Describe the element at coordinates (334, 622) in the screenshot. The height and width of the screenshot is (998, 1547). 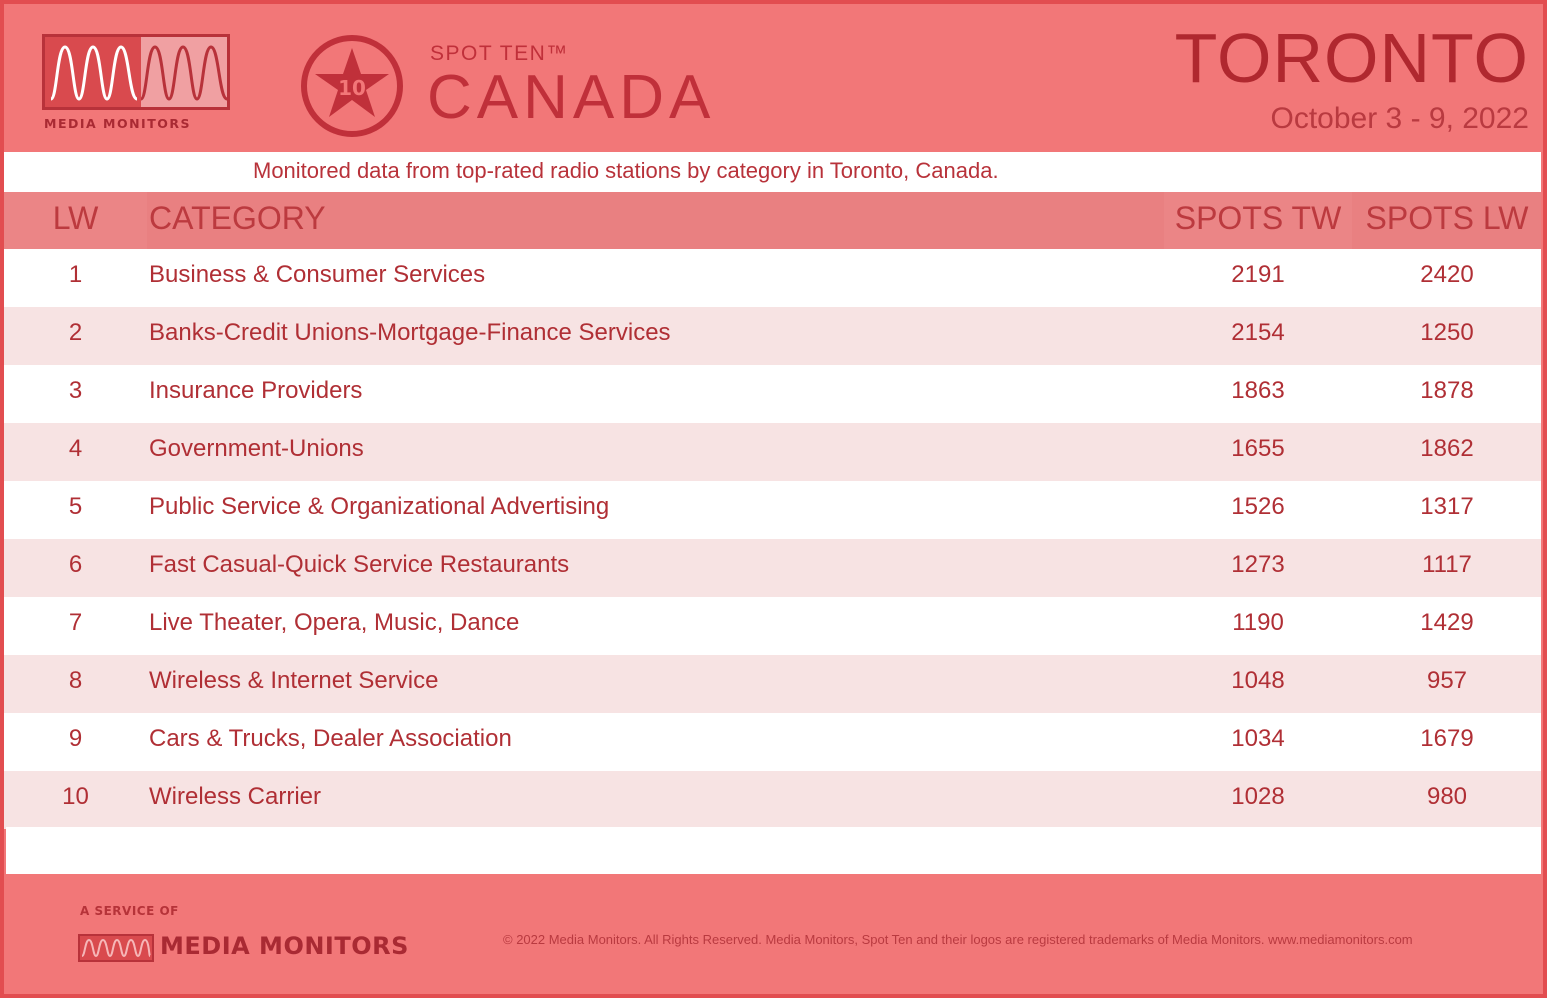
I see `category-cell: Live Theater, Opera, Music, Dance` at that location.